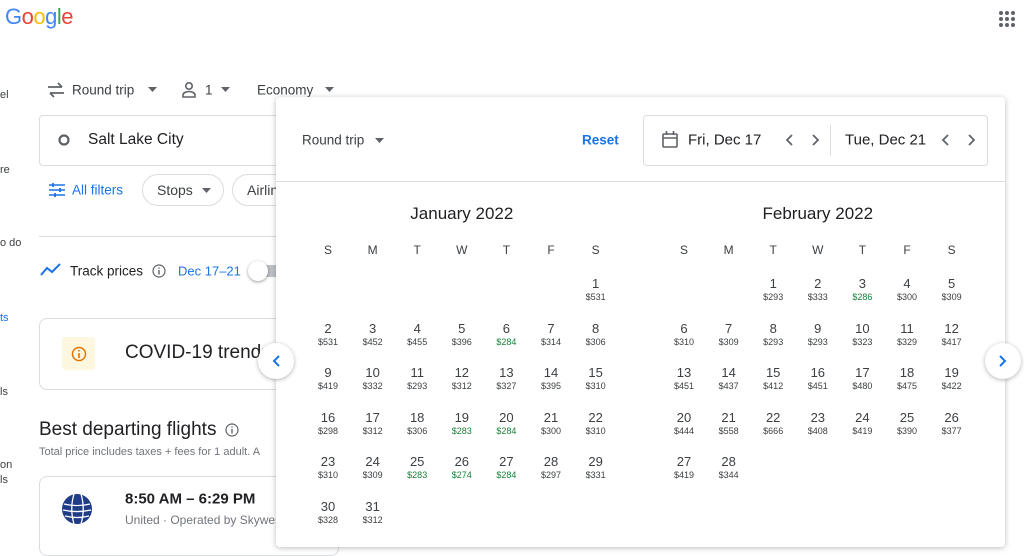 The height and width of the screenshot is (556, 1024). What do you see at coordinates (333, 140) in the screenshot?
I see `picker-trip-type: Round trip` at bounding box center [333, 140].